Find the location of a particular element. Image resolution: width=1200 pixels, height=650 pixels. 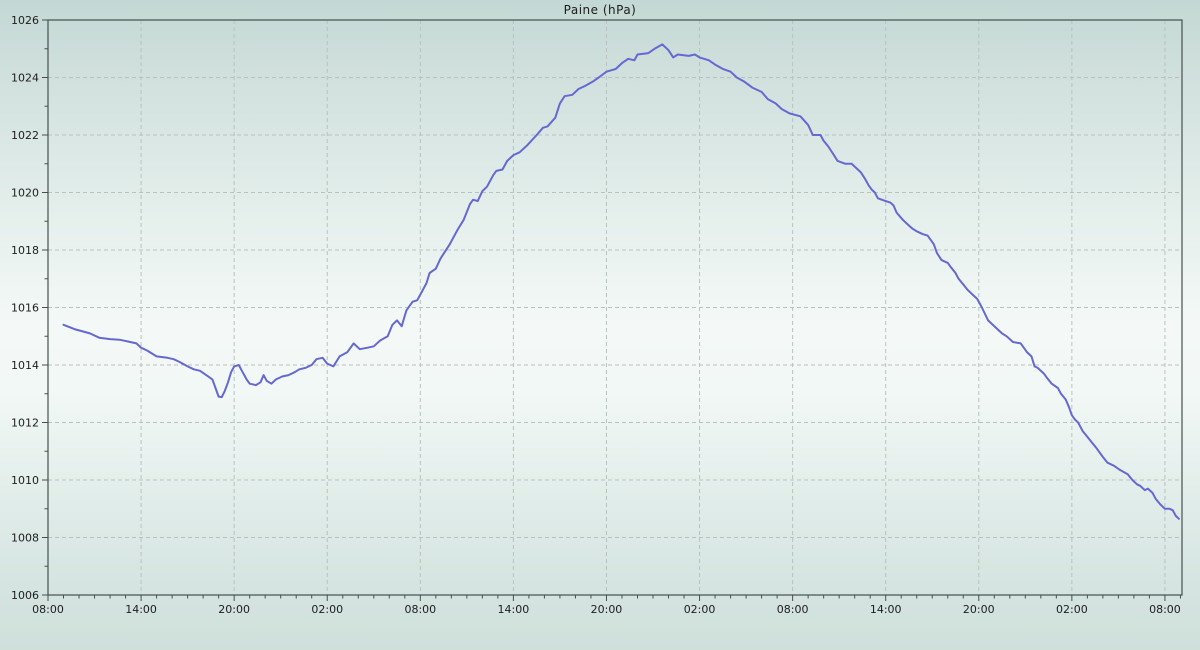

svg-text: 1012 is located at coordinates (25, 423).